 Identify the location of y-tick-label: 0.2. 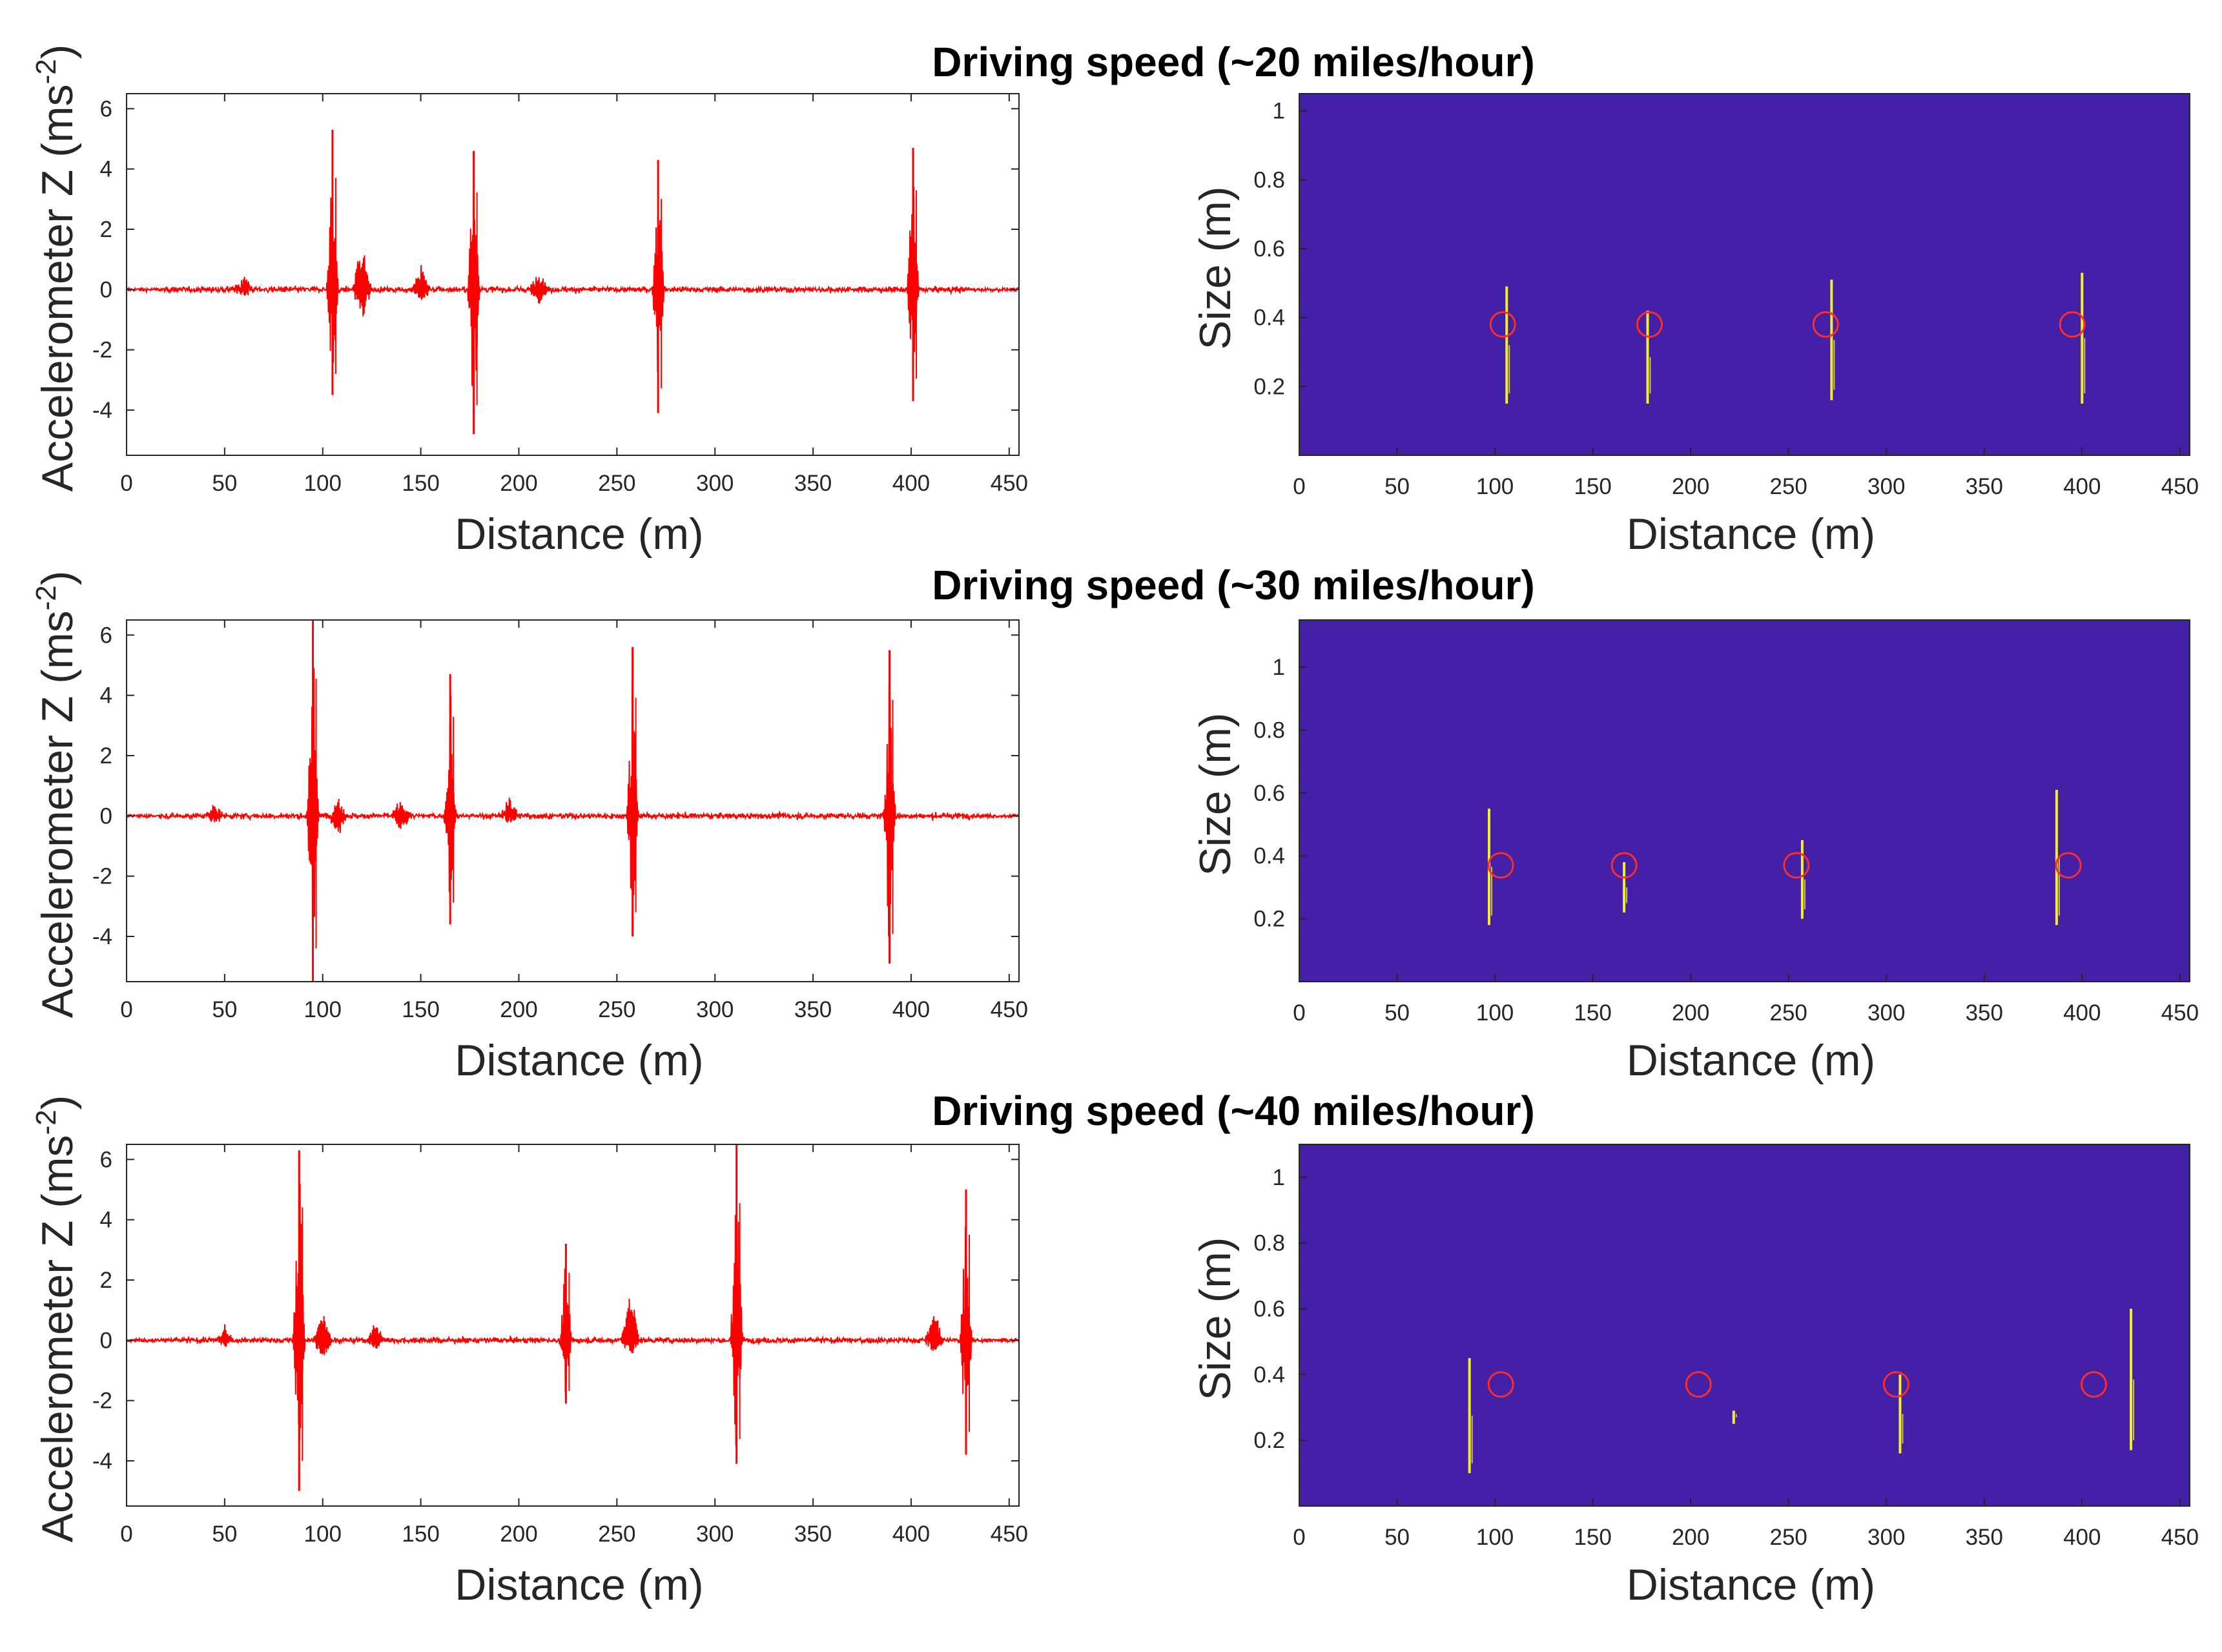
(1269, 1441).